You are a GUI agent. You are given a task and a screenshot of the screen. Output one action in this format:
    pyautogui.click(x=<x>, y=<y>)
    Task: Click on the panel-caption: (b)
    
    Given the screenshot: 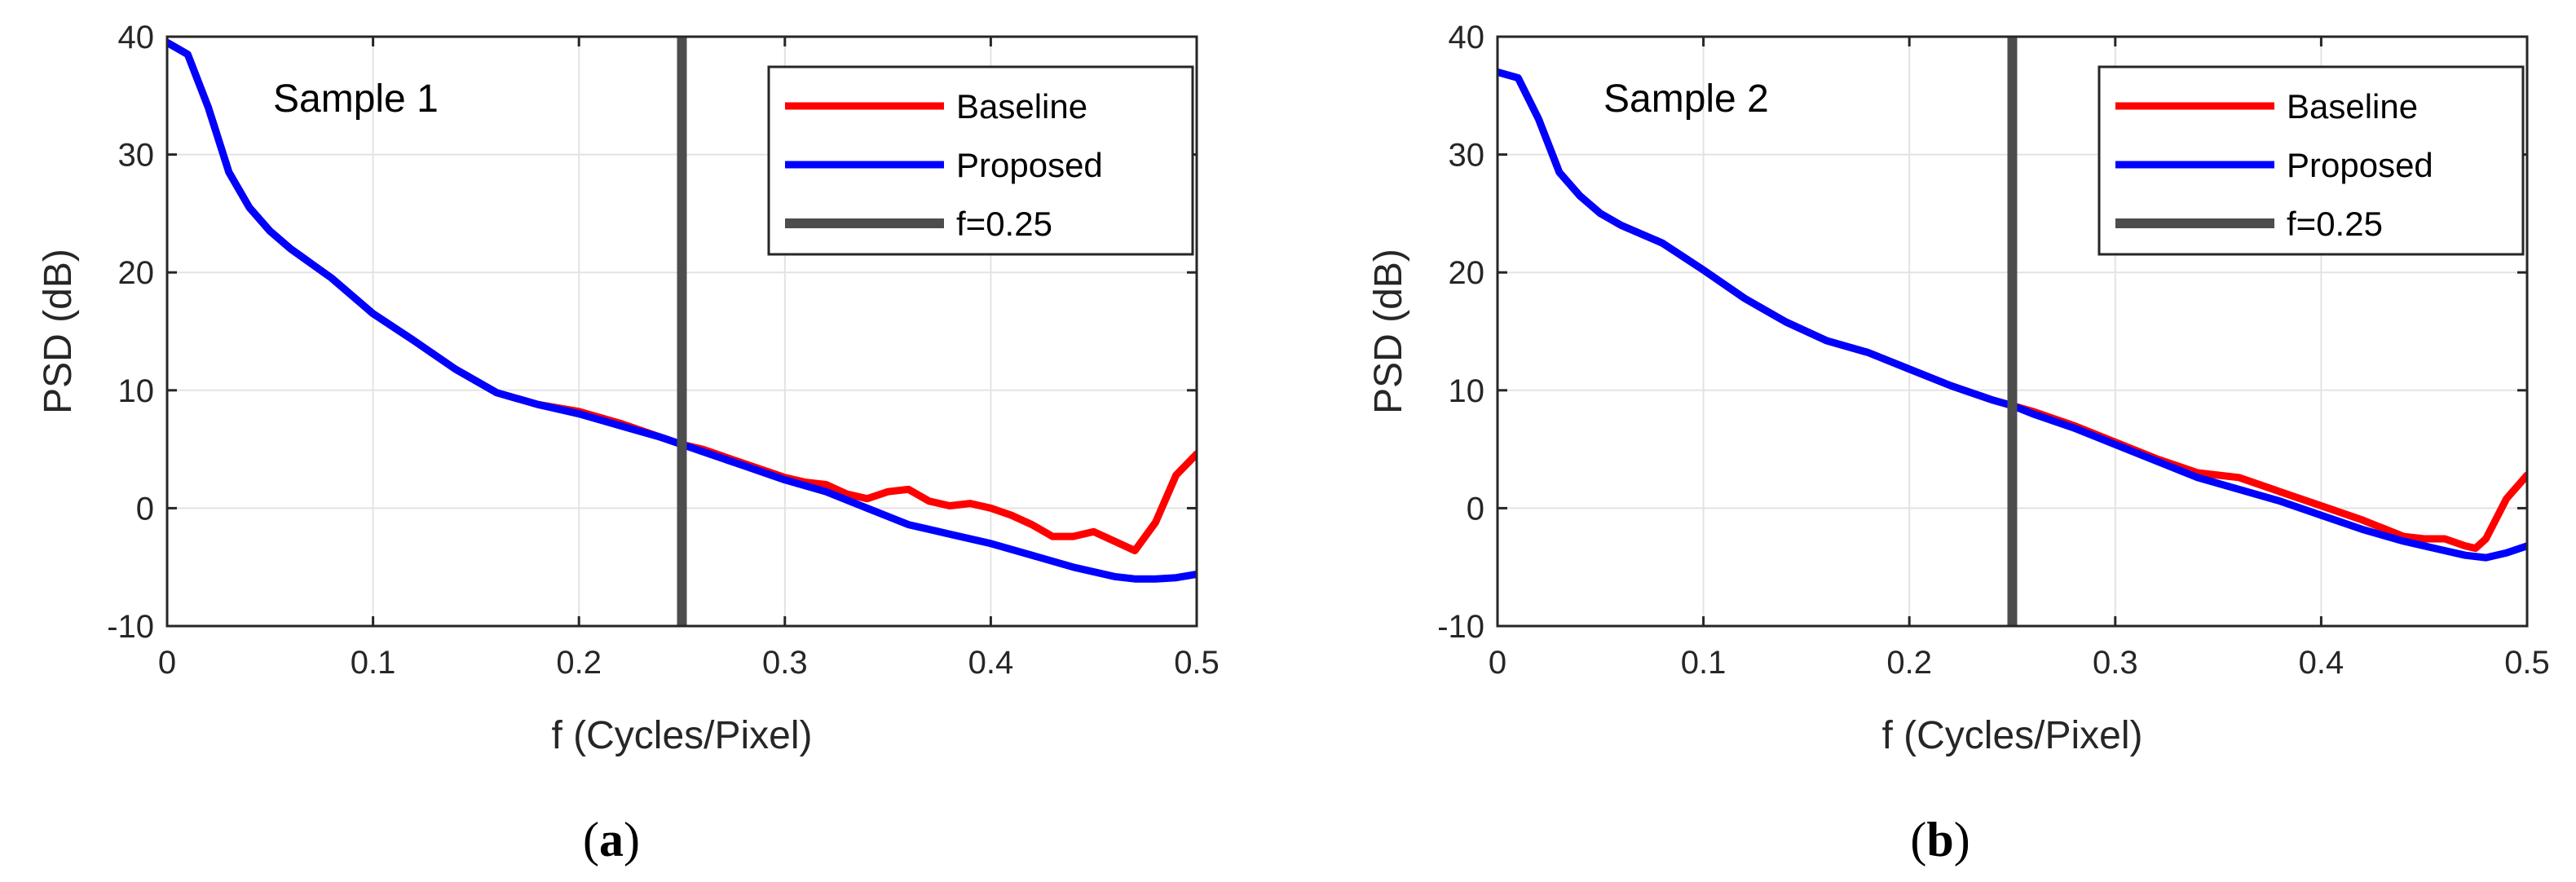 What is the action you would take?
    pyautogui.click(x=1939, y=840)
    